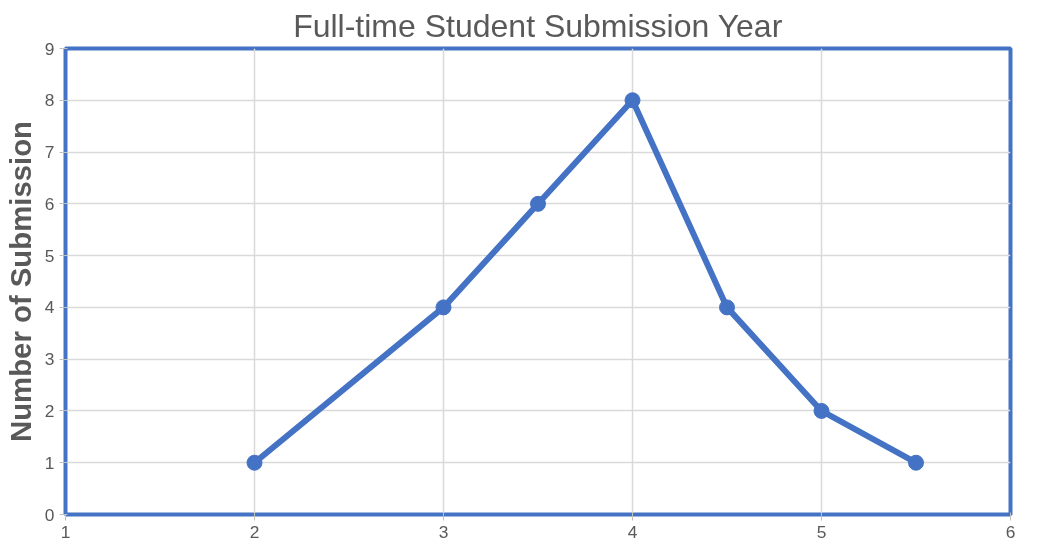 This screenshot has width=1046, height=543. Describe the element at coordinates (49, 307) in the screenshot. I see `y-tick-label: 4` at that location.